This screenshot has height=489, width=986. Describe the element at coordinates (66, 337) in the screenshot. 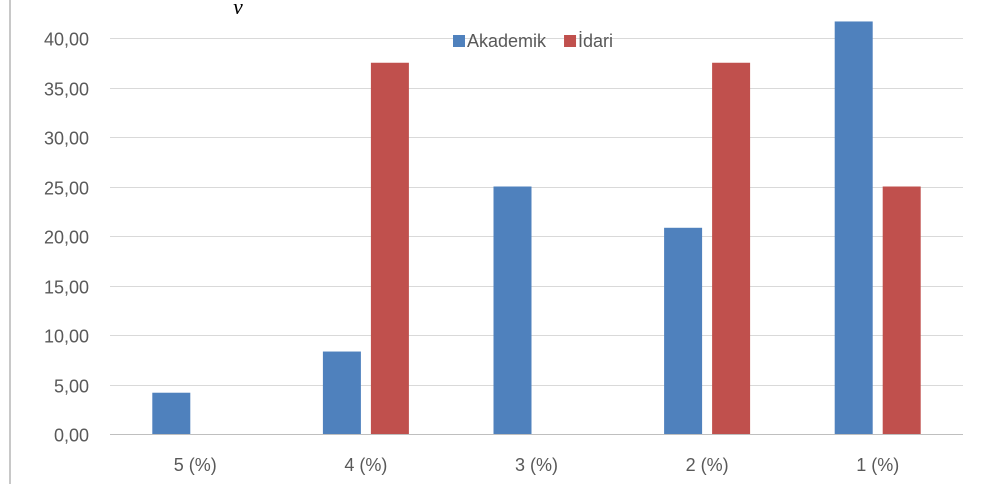

I see `y-tick-label: 10,00` at that location.